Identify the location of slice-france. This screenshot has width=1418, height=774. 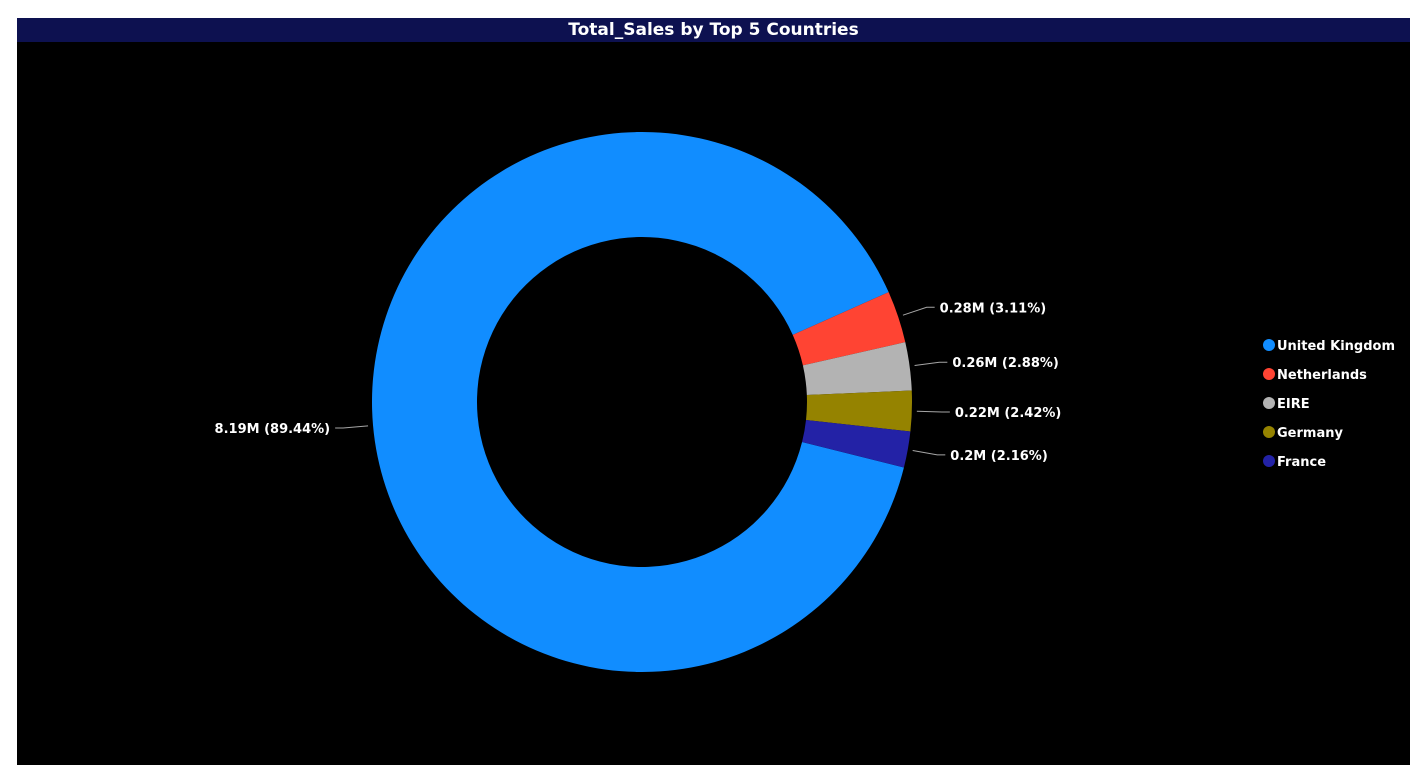
(856, 444).